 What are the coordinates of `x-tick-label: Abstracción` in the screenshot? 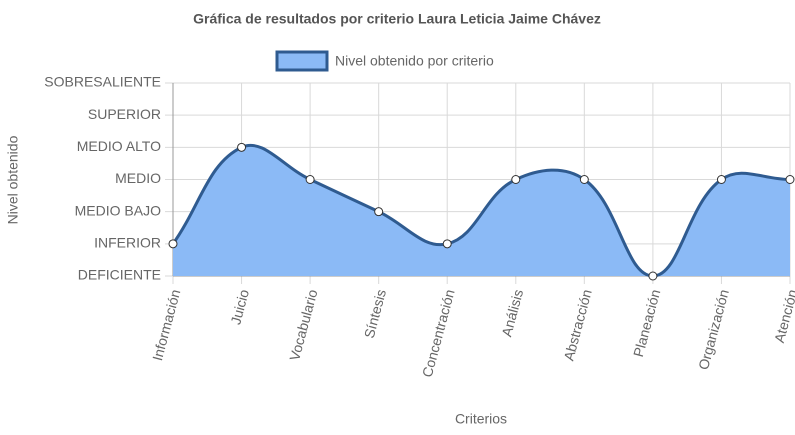 It's located at (577, 325).